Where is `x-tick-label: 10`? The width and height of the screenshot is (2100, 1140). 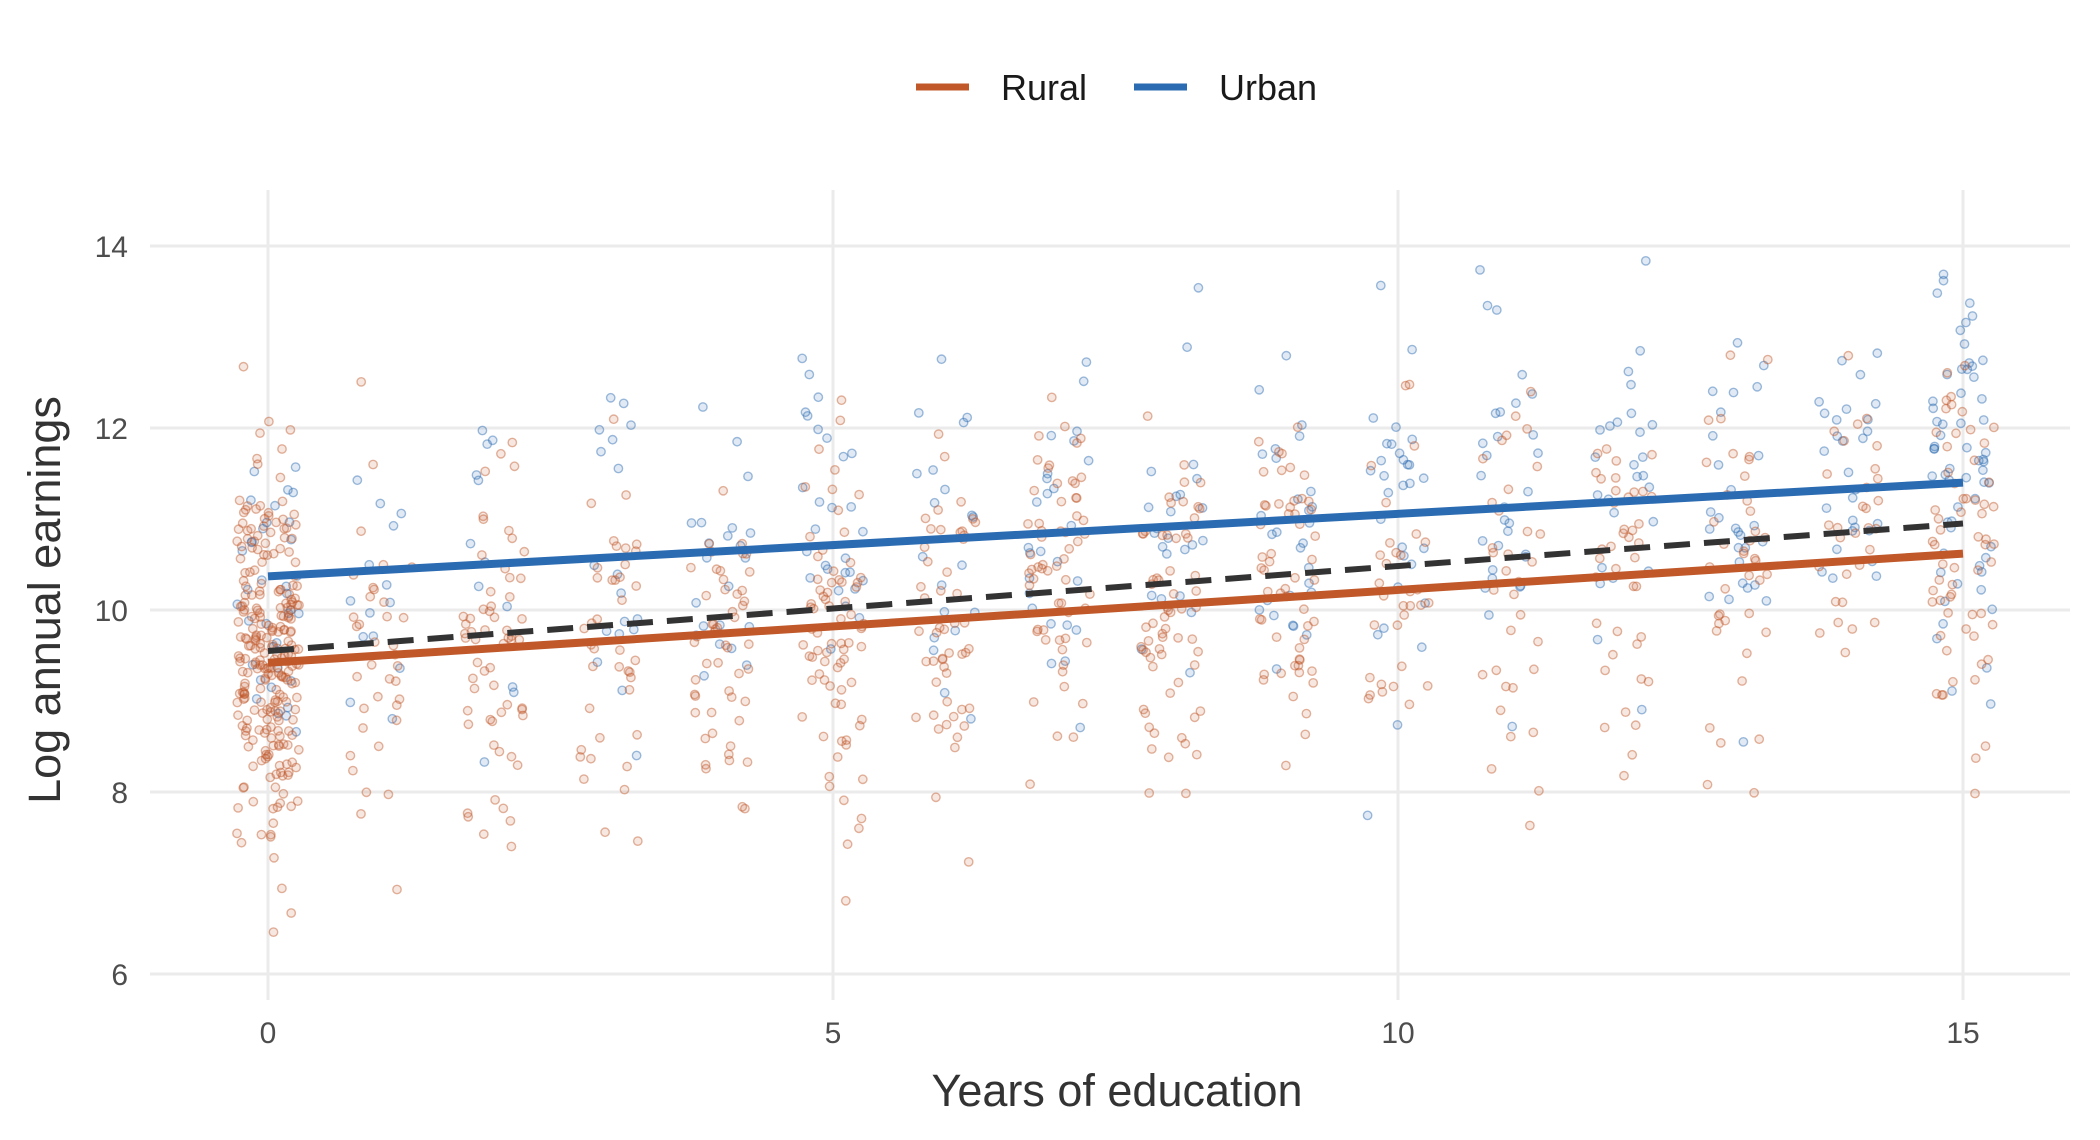 x-tick-label: 10 is located at coordinates (1397, 1033).